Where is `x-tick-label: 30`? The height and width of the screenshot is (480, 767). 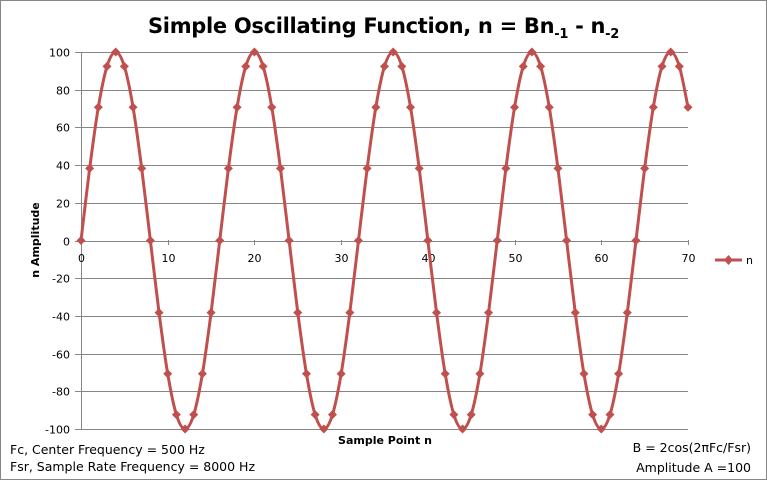 x-tick-label: 30 is located at coordinates (342, 258).